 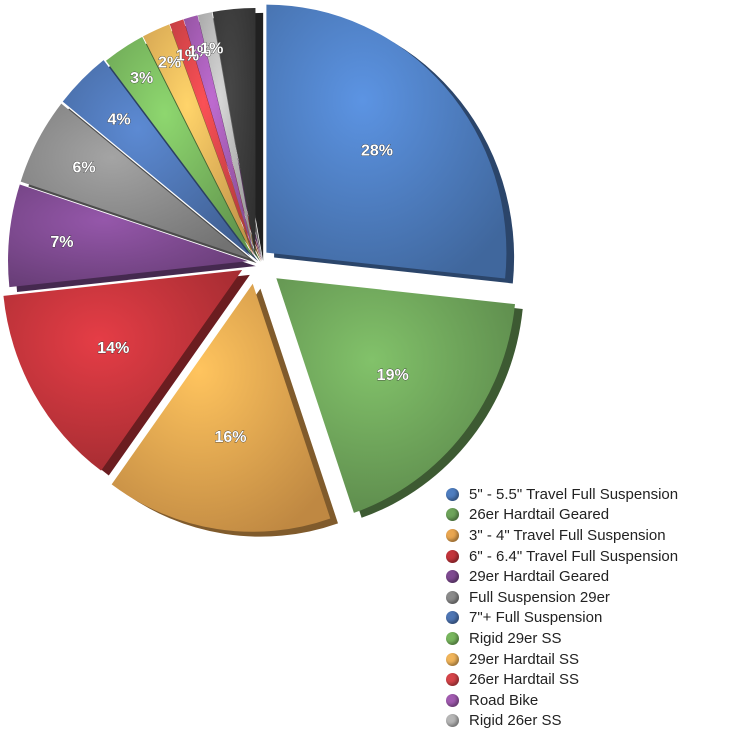 I want to click on legend-label: 7"+ Full Suspension, so click(x=536, y=618).